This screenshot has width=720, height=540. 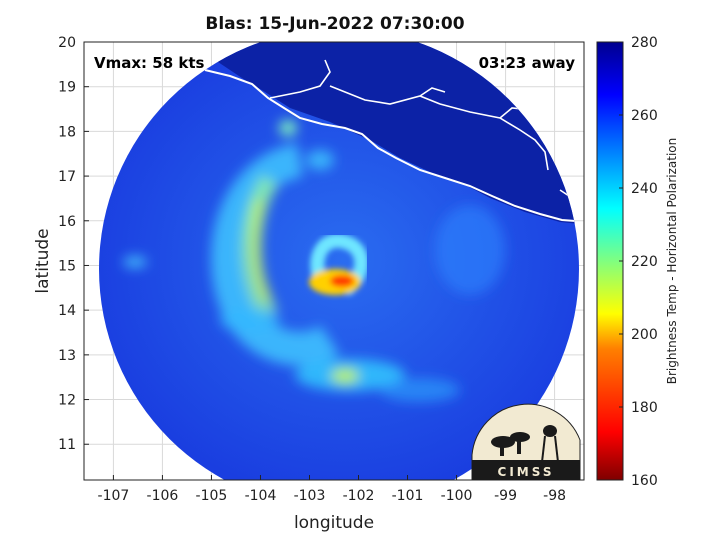 What do you see at coordinates (73, 244) in the screenshot?
I see `y-axis-ticks: 11 12 13 14 15 16 17 18 19 20` at bounding box center [73, 244].